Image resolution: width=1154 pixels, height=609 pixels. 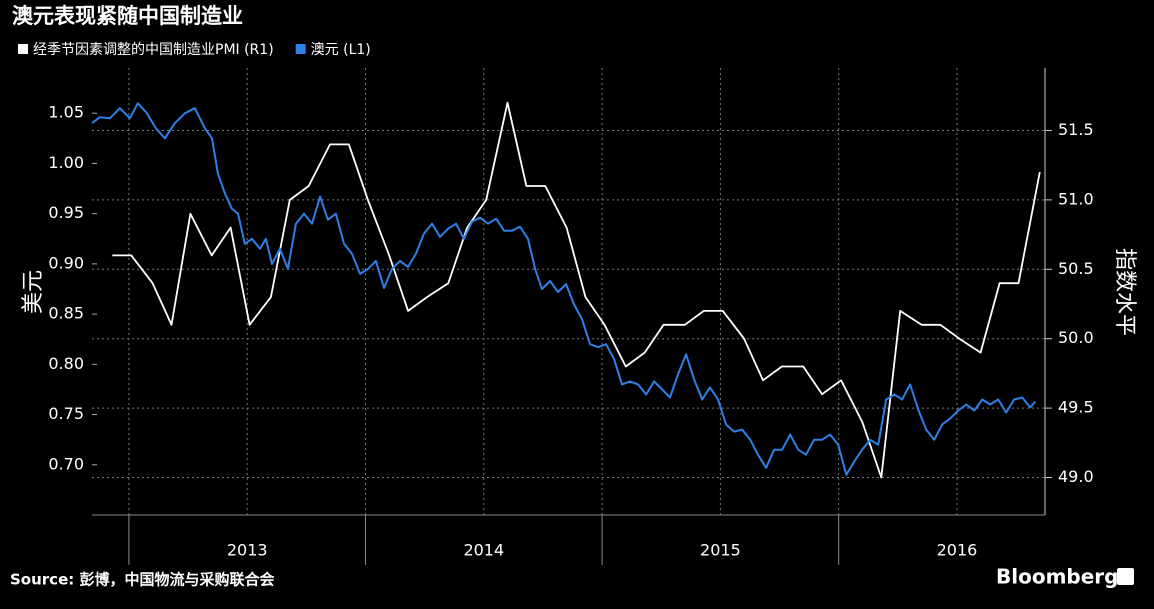 I want to click on y-axis-label: 美元, so click(x=33, y=292).